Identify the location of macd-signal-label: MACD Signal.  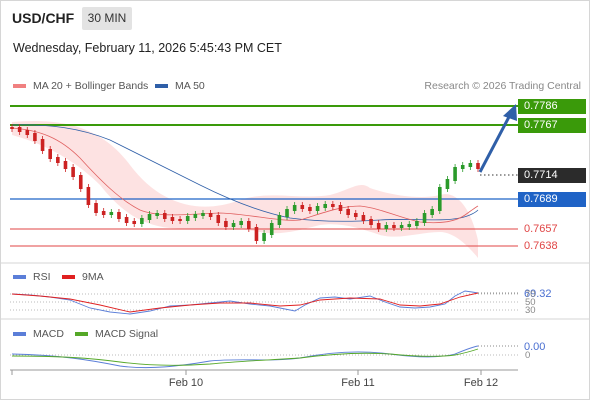
(127, 334).